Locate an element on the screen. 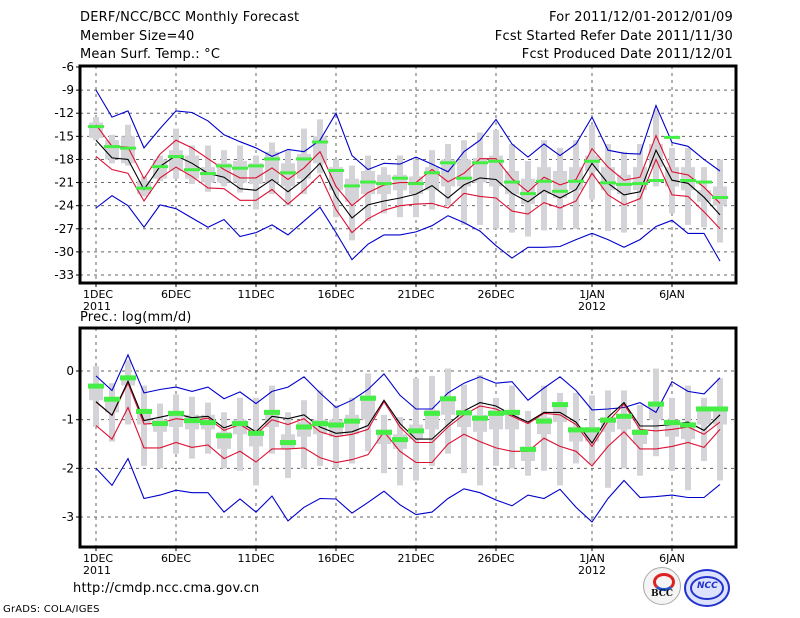  member-size-label: Member Size=40 is located at coordinates (137, 36).